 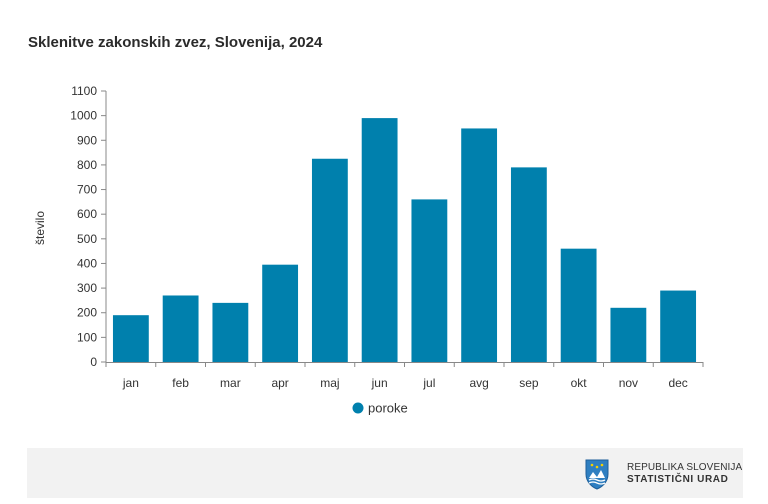 I want to click on bar-apr, so click(x=280, y=313).